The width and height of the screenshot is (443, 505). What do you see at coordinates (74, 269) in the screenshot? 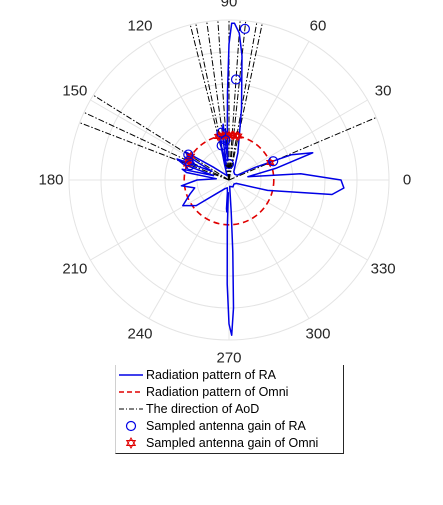
I see `theta-tick-label: 210` at bounding box center [74, 269].